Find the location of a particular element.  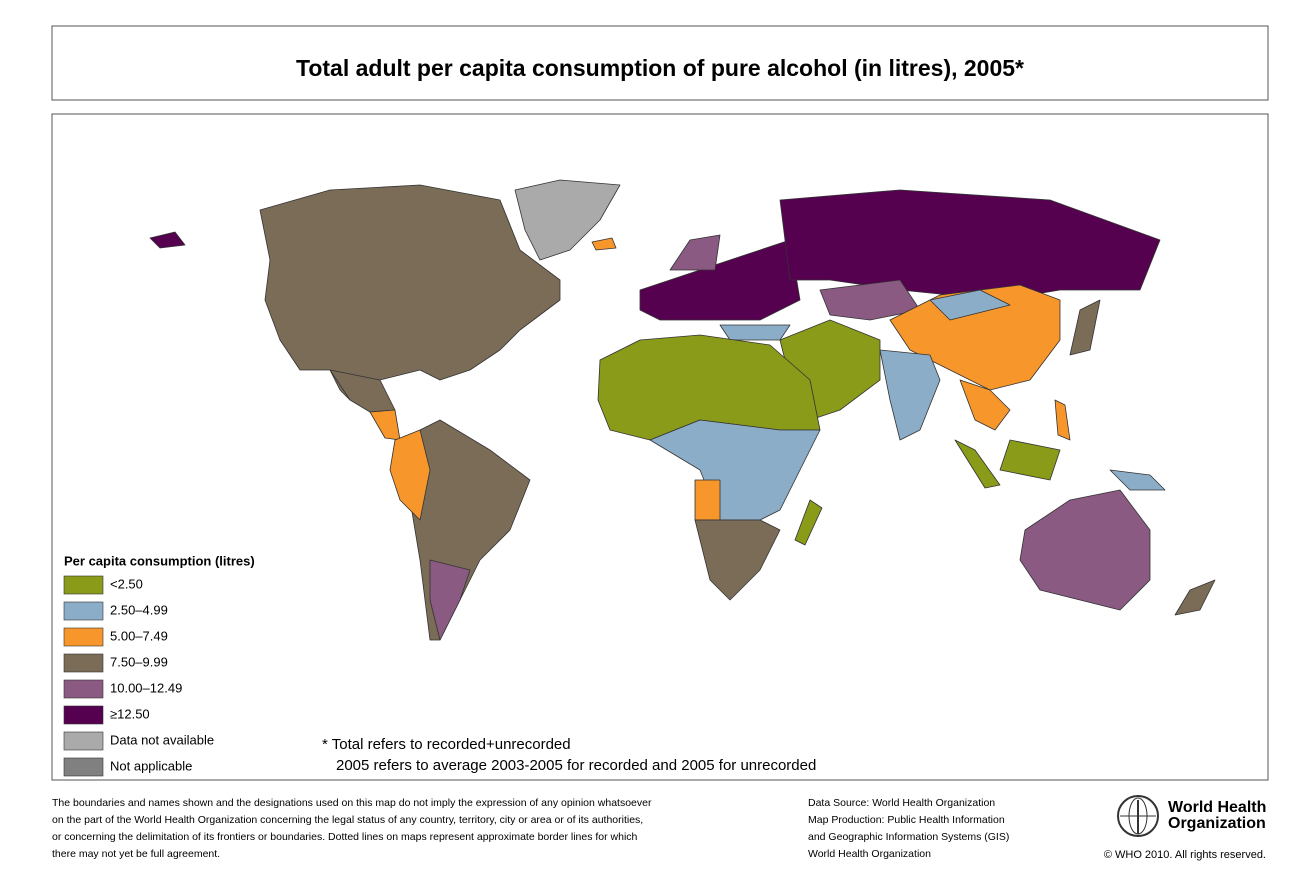

new-zealand is located at coordinates (1195, 597).